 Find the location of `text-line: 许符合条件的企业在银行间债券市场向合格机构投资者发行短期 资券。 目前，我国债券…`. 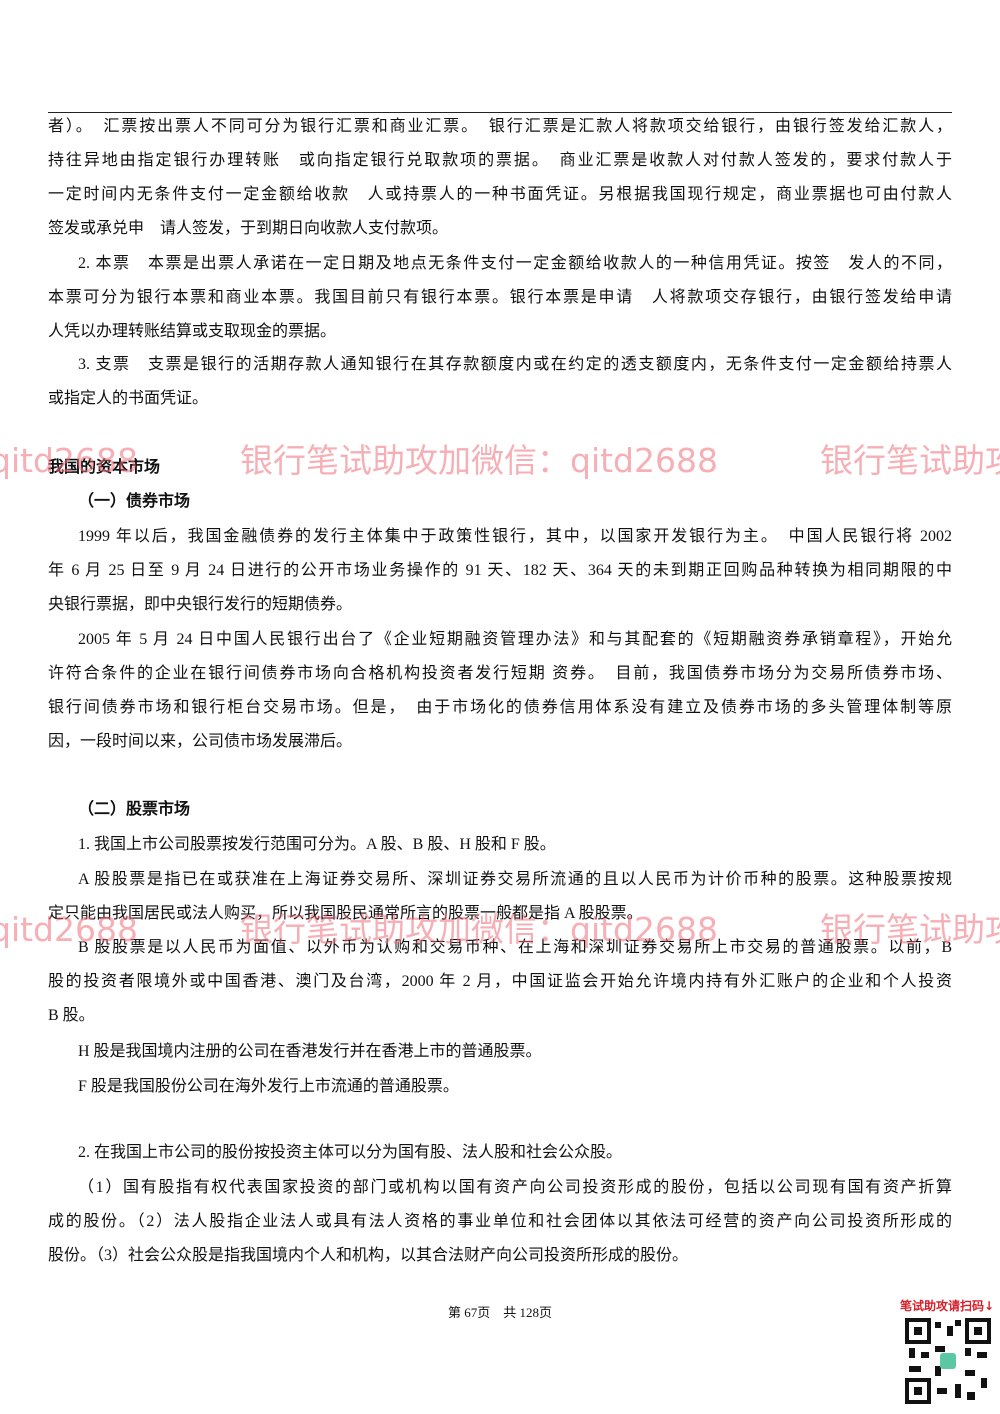

text-line: 许符合条件的企业在银行间债券市场向合格机构投资者发行短期 资券。 目前，我国债券… is located at coordinates (500, 673).